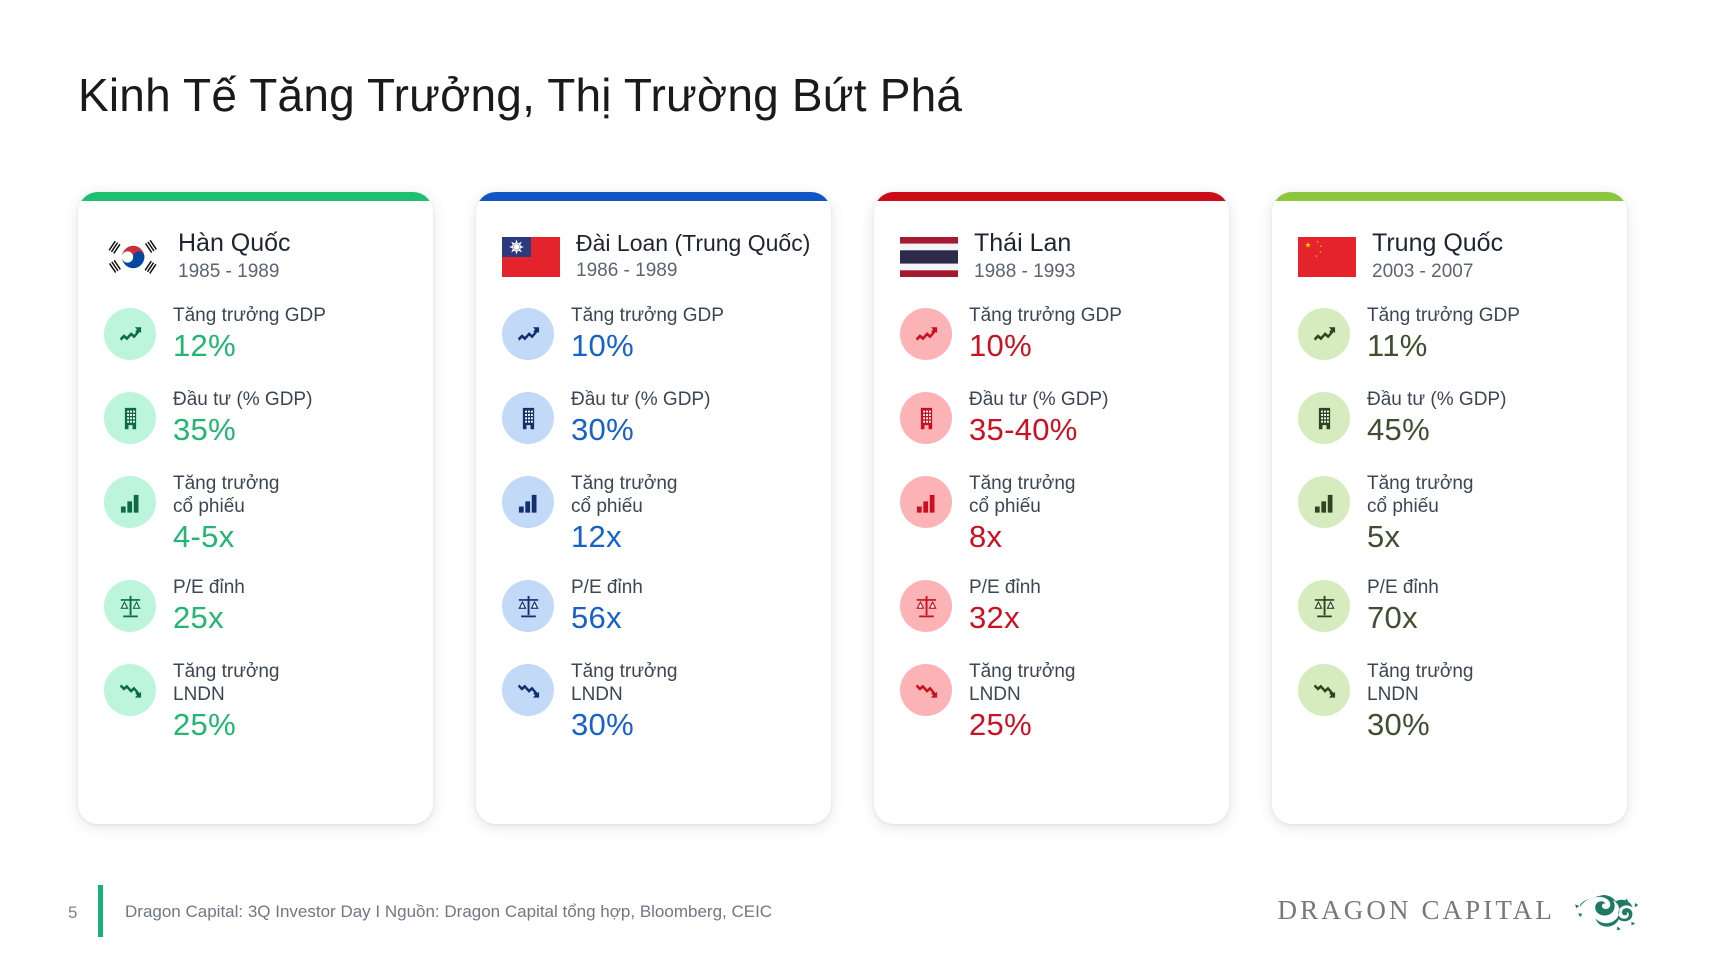 This screenshot has height=967, width=1709. I want to click on country-name: Thái Lan, so click(1023, 243).